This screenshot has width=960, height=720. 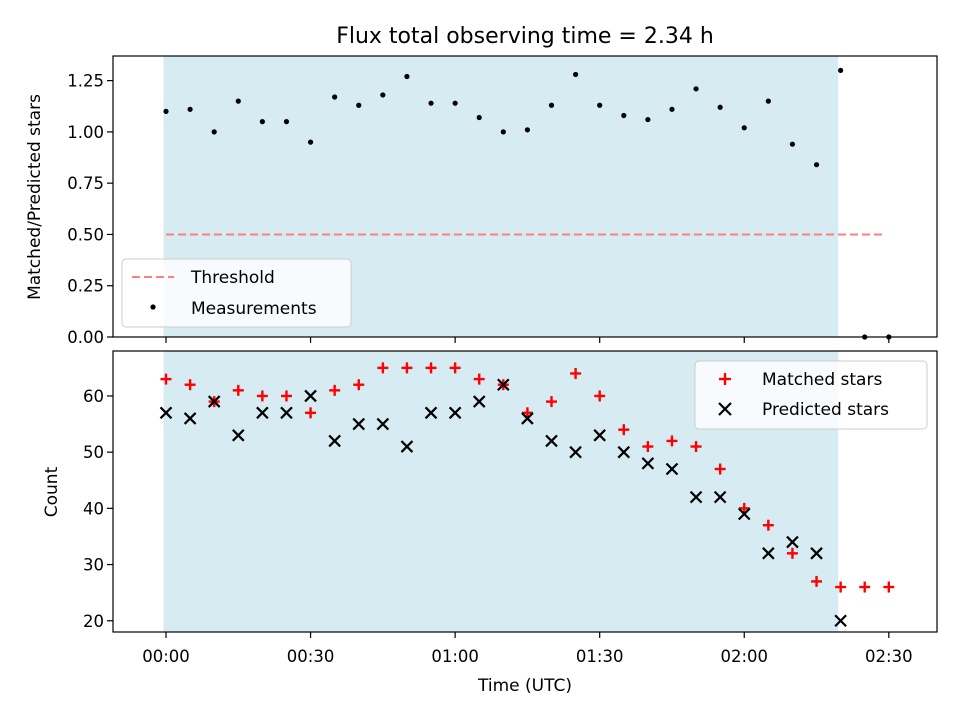 What do you see at coordinates (85, 286) in the screenshot?
I see `top-ytick-label: 0.25` at bounding box center [85, 286].